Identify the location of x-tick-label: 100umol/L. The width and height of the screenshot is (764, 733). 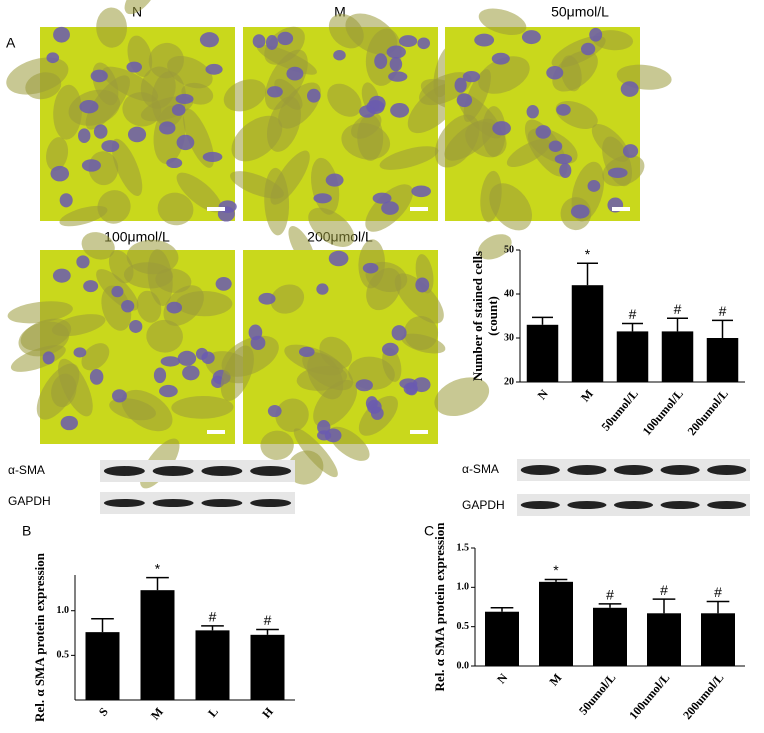
(663, 412).